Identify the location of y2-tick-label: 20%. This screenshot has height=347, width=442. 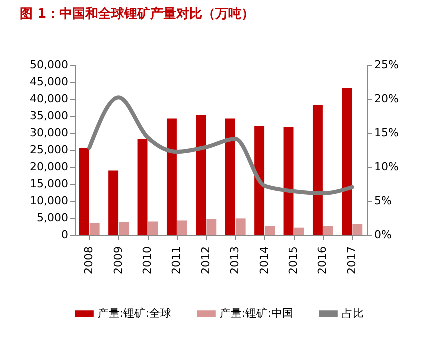
(386, 99).